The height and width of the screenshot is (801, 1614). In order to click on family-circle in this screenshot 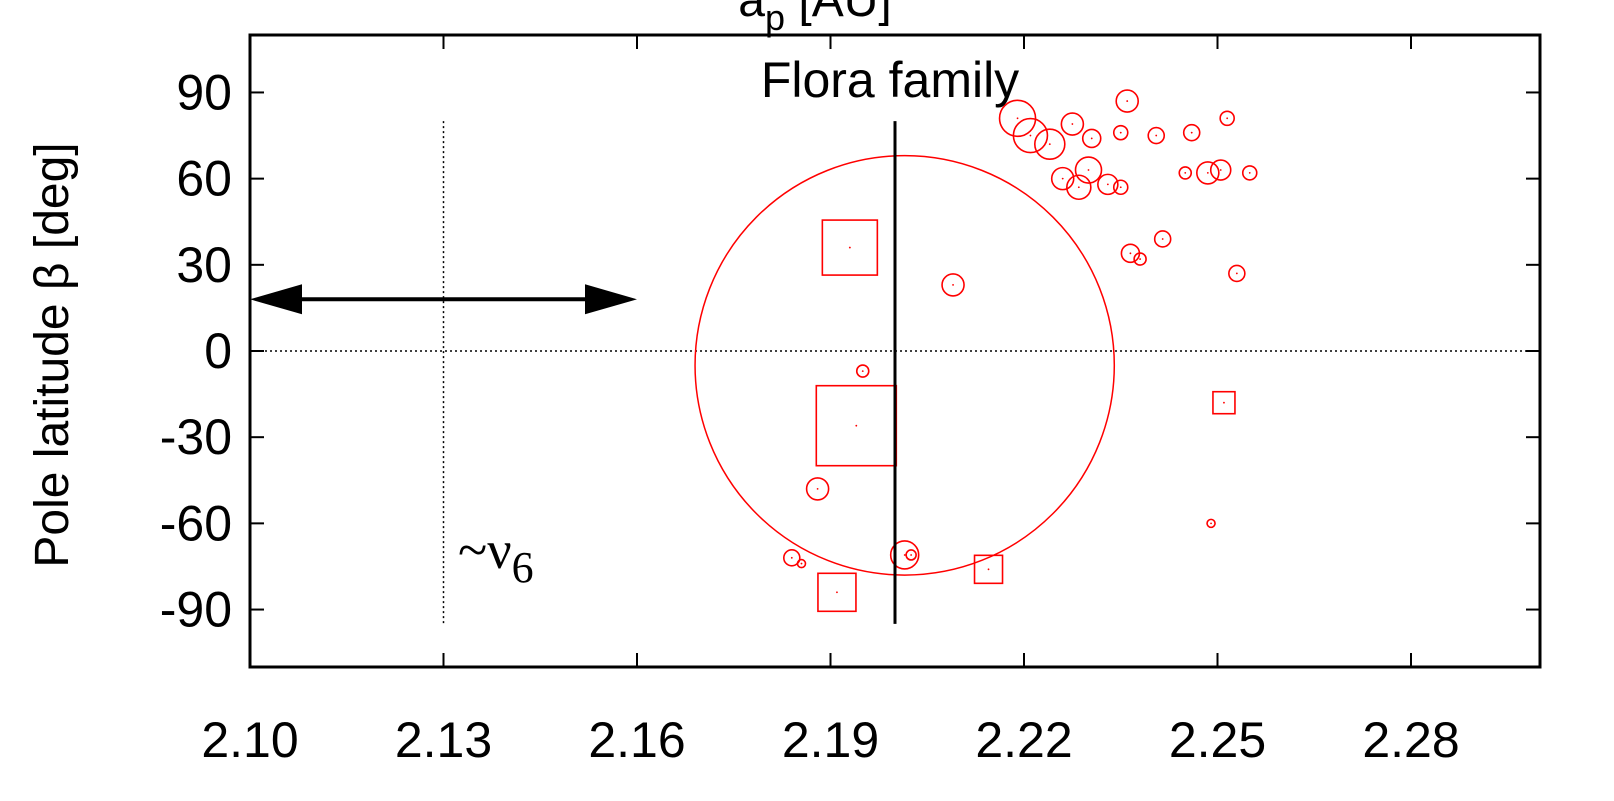, I will do `click(905, 365)`.